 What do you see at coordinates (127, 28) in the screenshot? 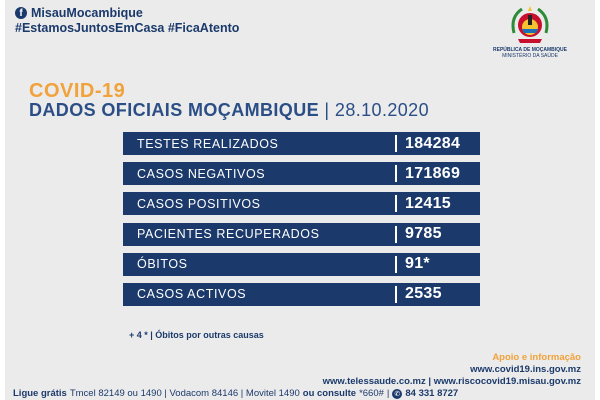
I see `hashtags: #EstamosJuntosEmCasa #FicaAtento` at bounding box center [127, 28].